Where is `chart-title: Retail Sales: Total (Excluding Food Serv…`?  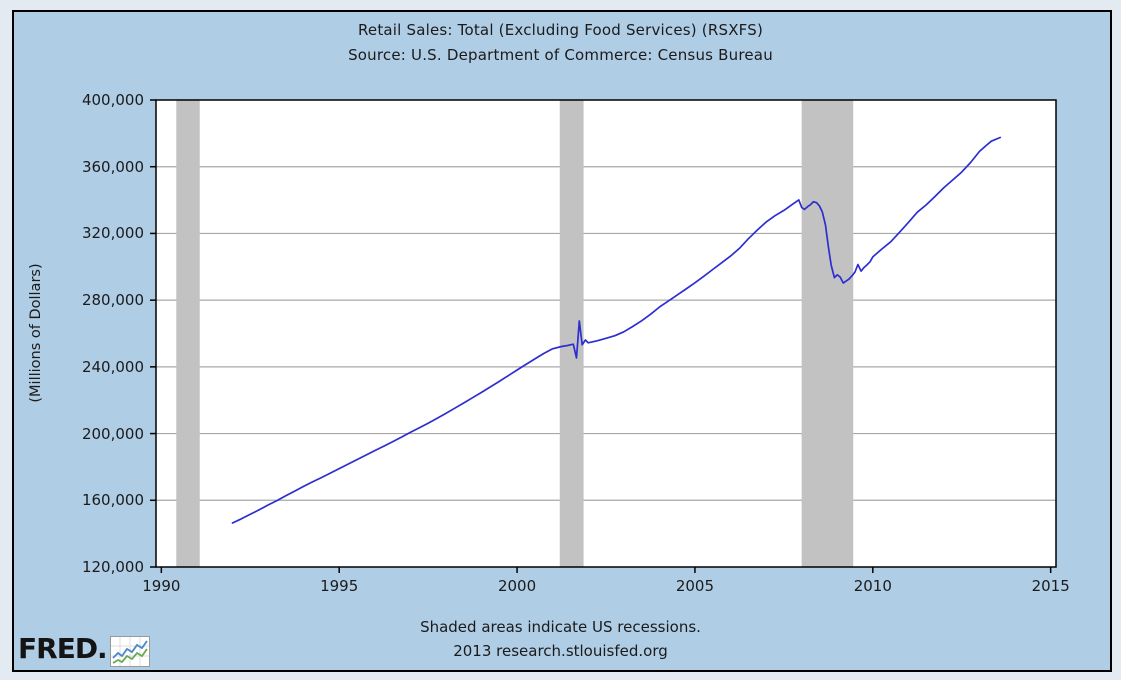 chart-title: Retail Sales: Total (Excluding Food Serv… is located at coordinates (560, 30).